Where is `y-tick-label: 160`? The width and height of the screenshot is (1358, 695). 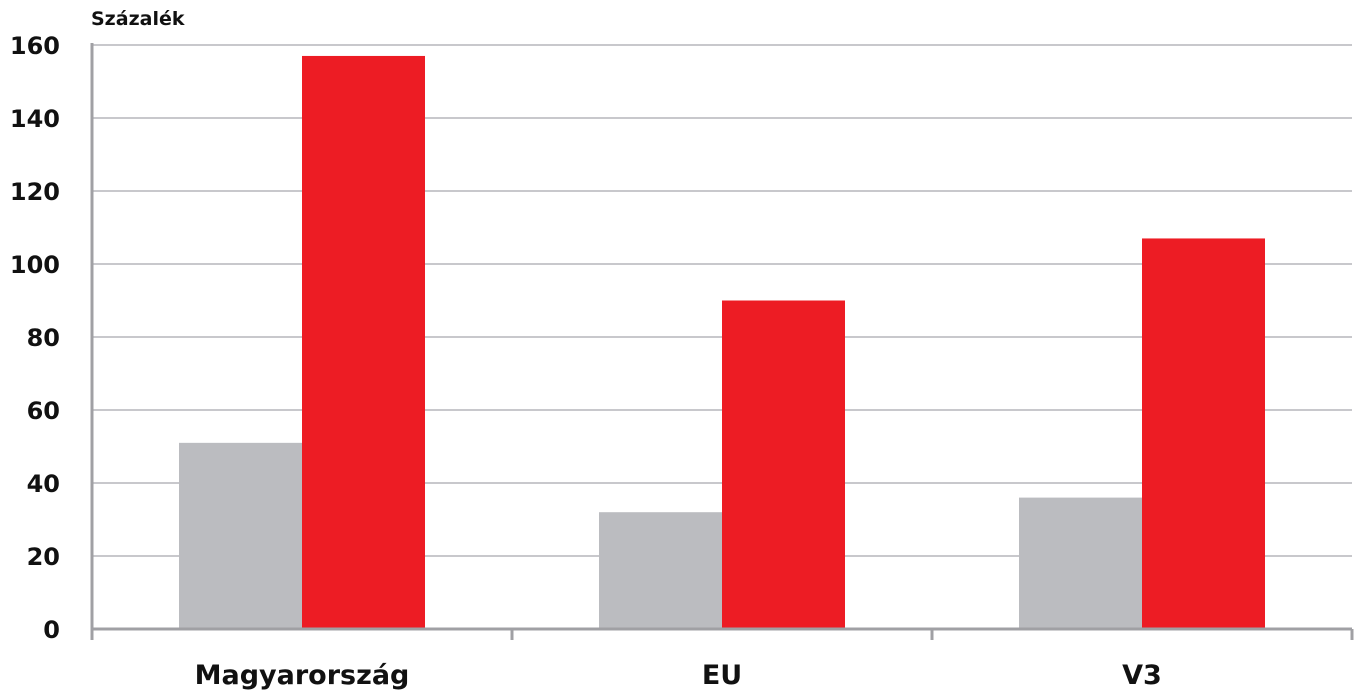 y-tick-label: 160 is located at coordinates (35, 46).